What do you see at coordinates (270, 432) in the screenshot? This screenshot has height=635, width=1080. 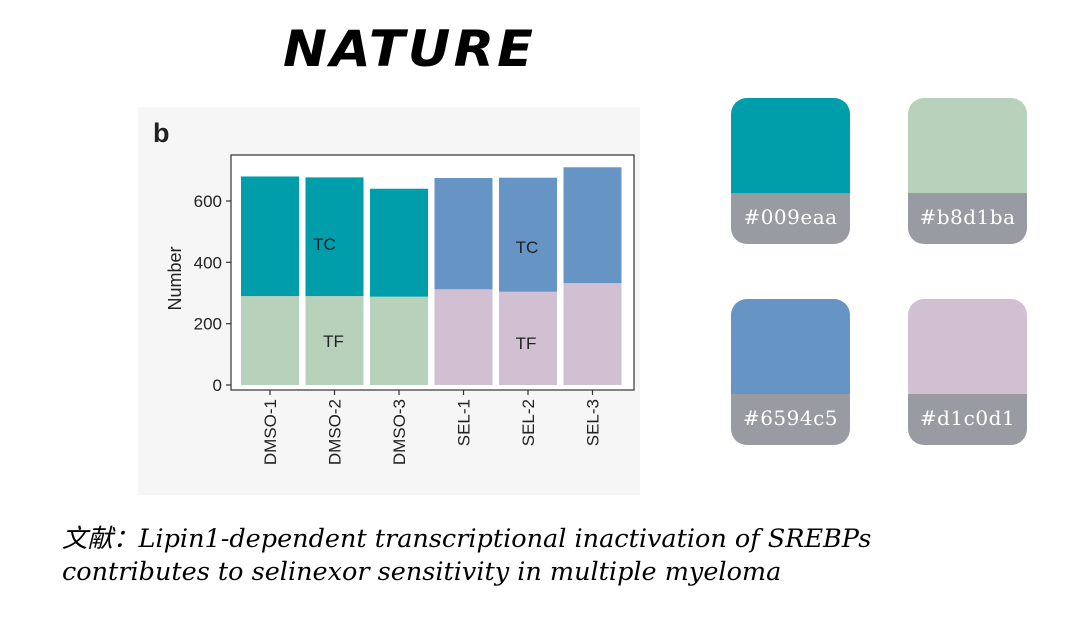 I see `x-tick-label: DMSO-1` at bounding box center [270, 432].